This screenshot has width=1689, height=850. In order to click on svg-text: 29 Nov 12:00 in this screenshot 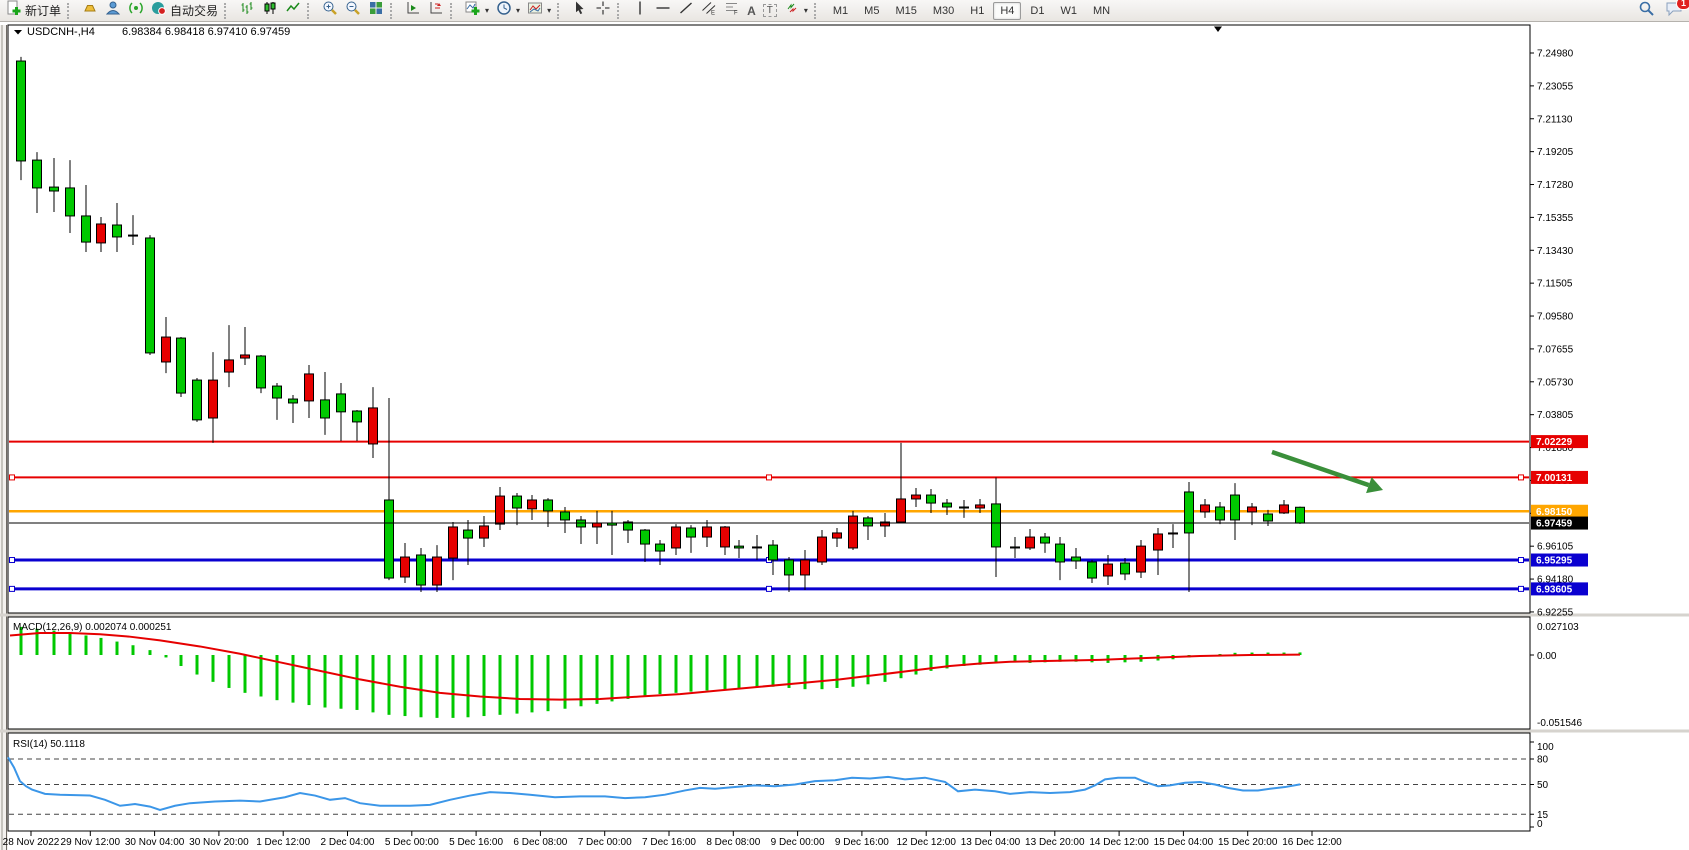, I will do `click(91, 842)`.